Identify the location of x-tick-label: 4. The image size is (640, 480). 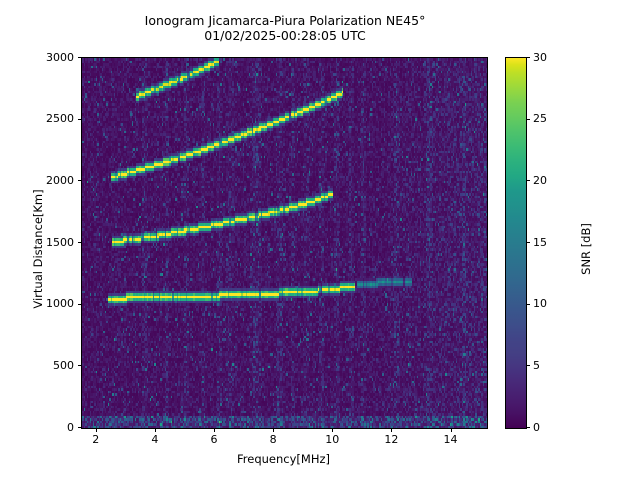
(155, 439).